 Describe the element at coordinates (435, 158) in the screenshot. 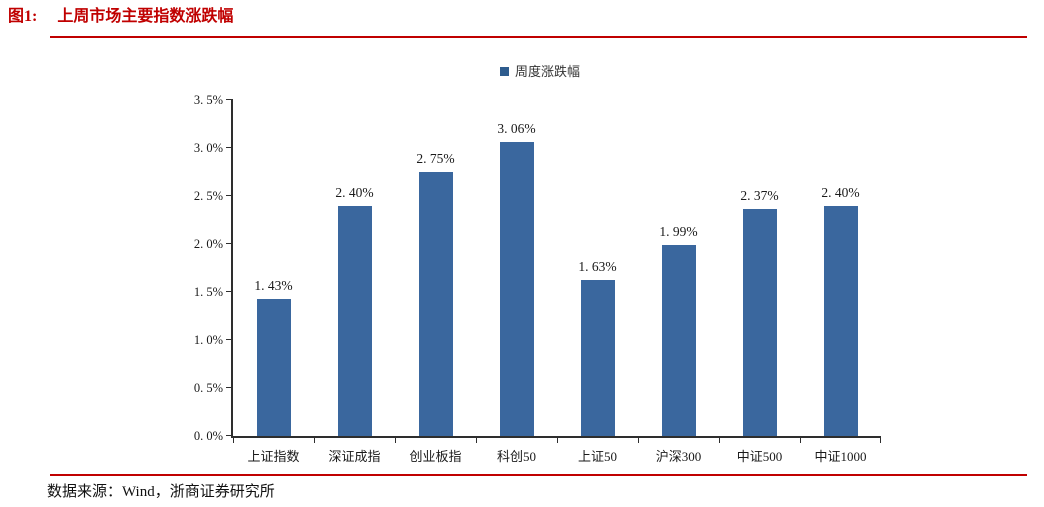

I see `bar-value-label: 2. 75%` at that location.